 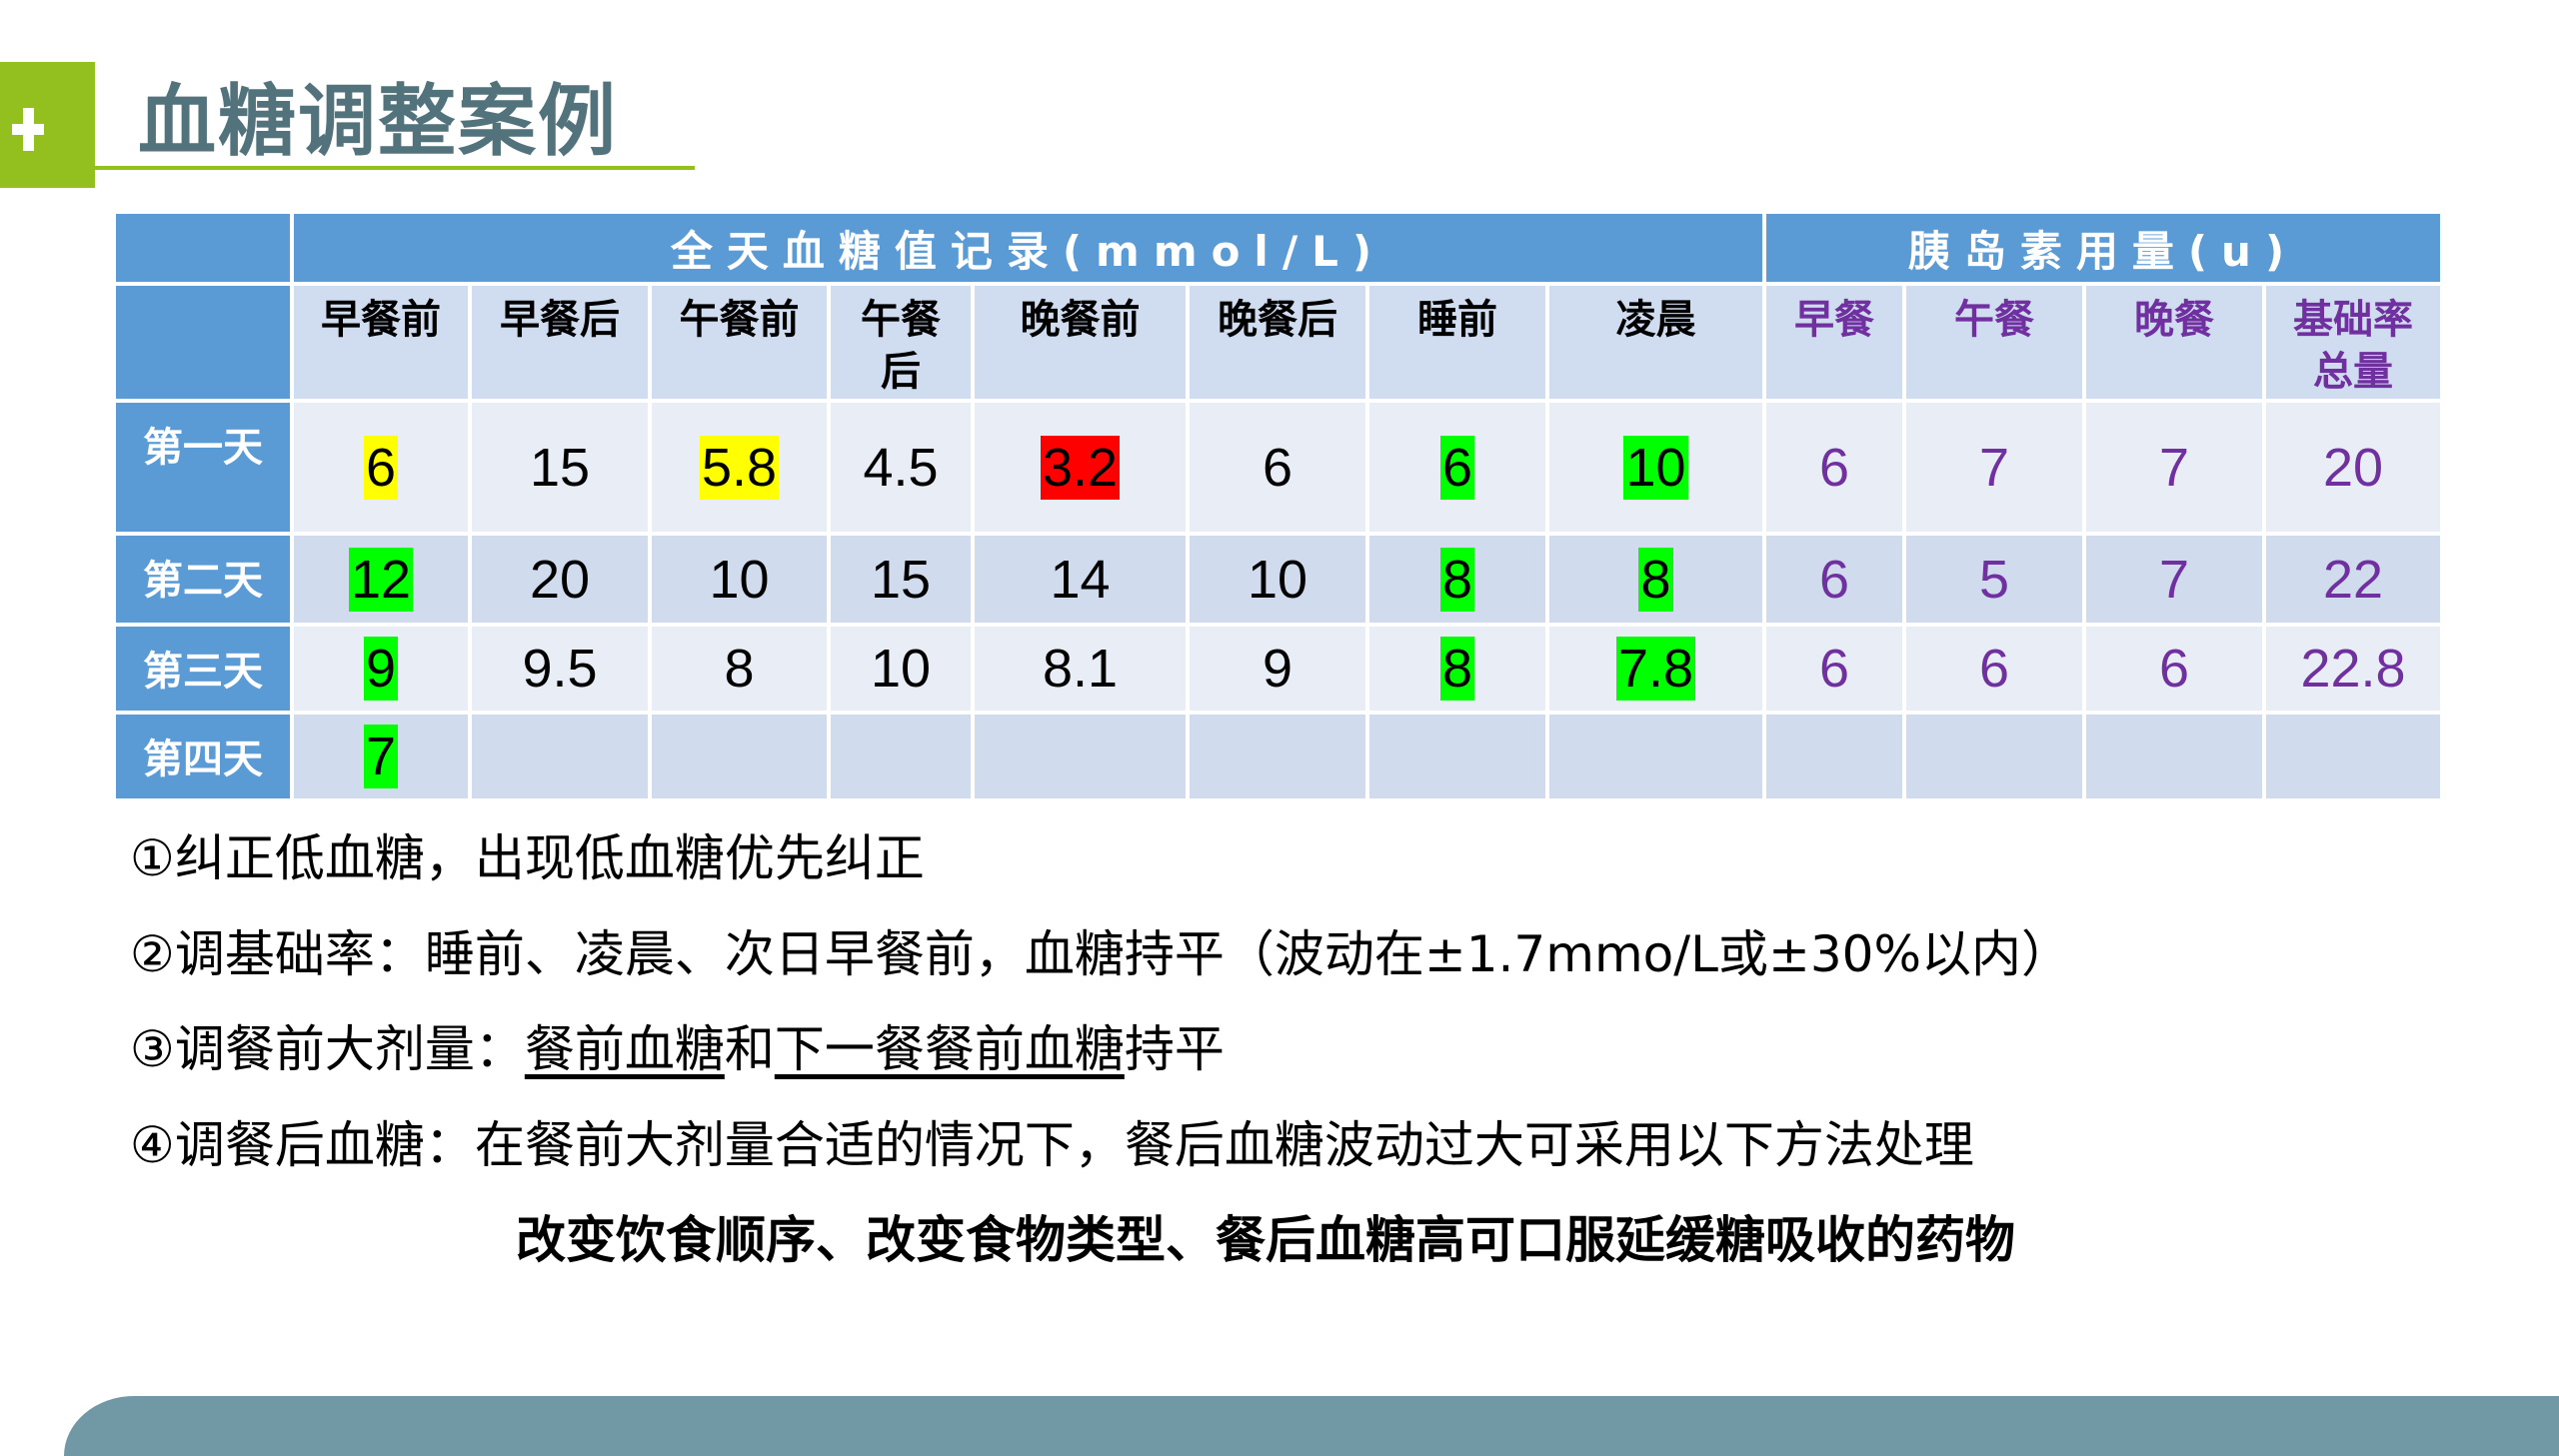 What do you see at coordinates (1657, 345) in the screenshot?
I see `column-header: 凌晨` at bounding box center [1657, 345].